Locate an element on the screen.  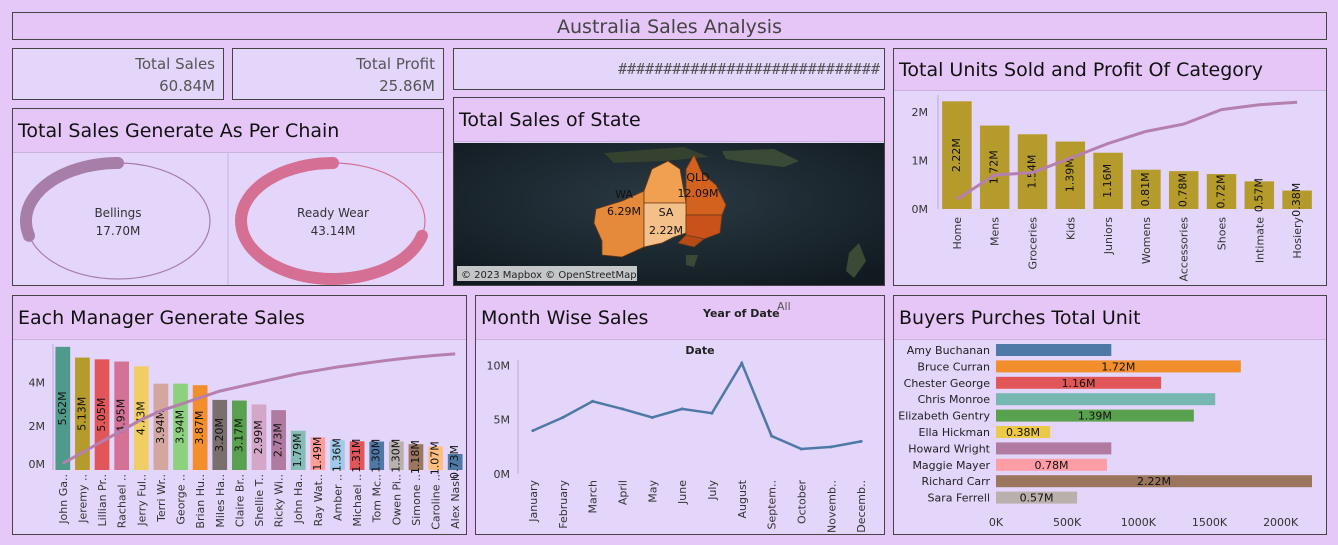
manager-bar-label: 1.49M is located at coordinates (317, 454).